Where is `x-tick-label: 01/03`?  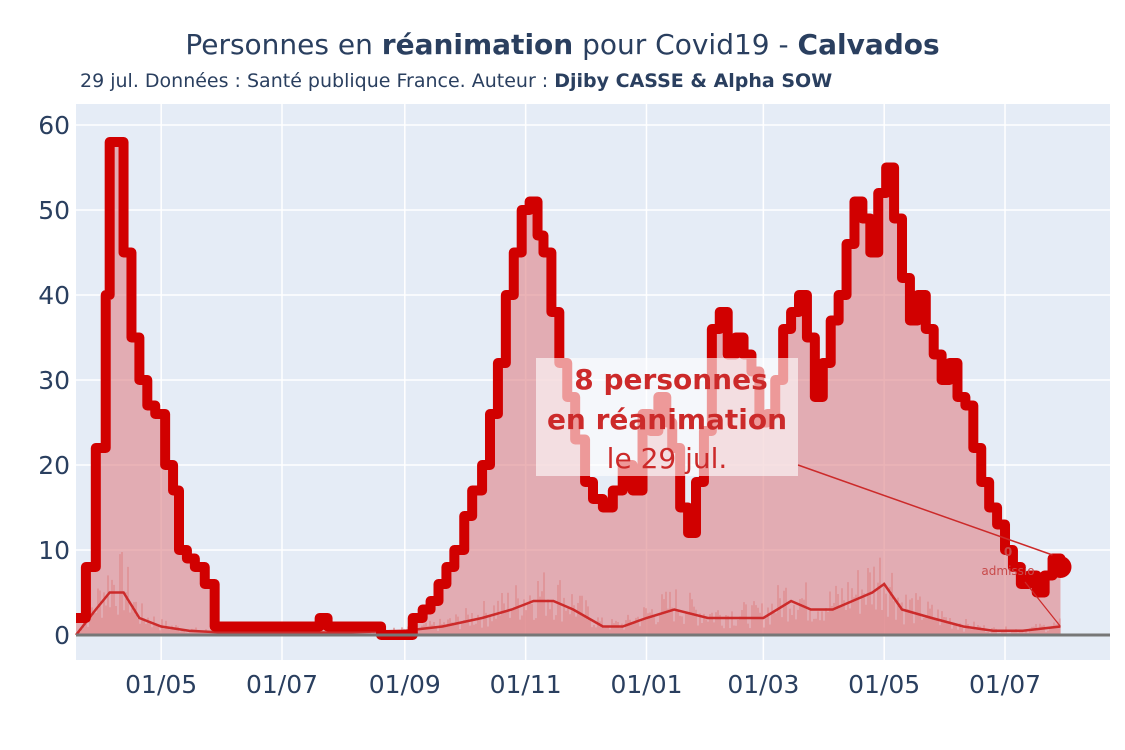 x-tick-label: 01/03 is located at coordinates (763, 684).